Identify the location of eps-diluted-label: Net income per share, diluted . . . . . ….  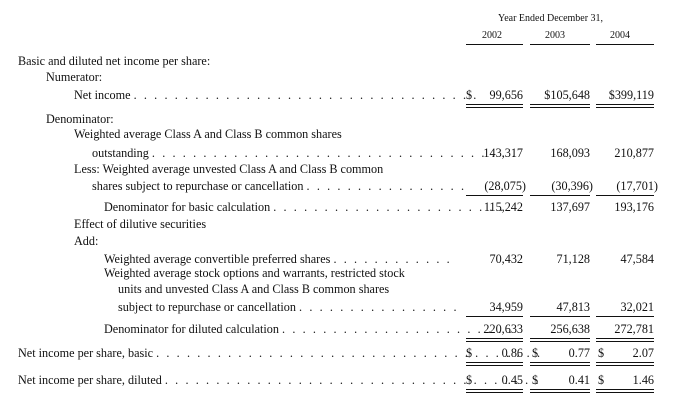
(279, 380).